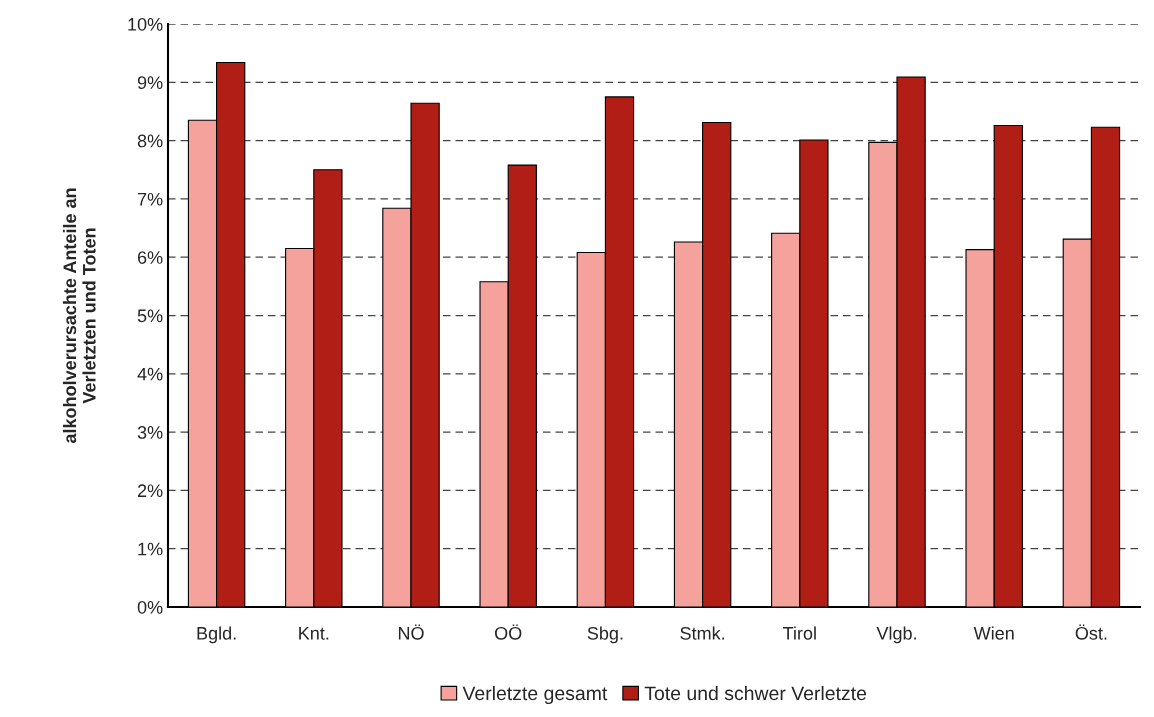 This screenshot has width=1154, height=717. I want to click on x-tick-label: Bgld., so click(216, 635).